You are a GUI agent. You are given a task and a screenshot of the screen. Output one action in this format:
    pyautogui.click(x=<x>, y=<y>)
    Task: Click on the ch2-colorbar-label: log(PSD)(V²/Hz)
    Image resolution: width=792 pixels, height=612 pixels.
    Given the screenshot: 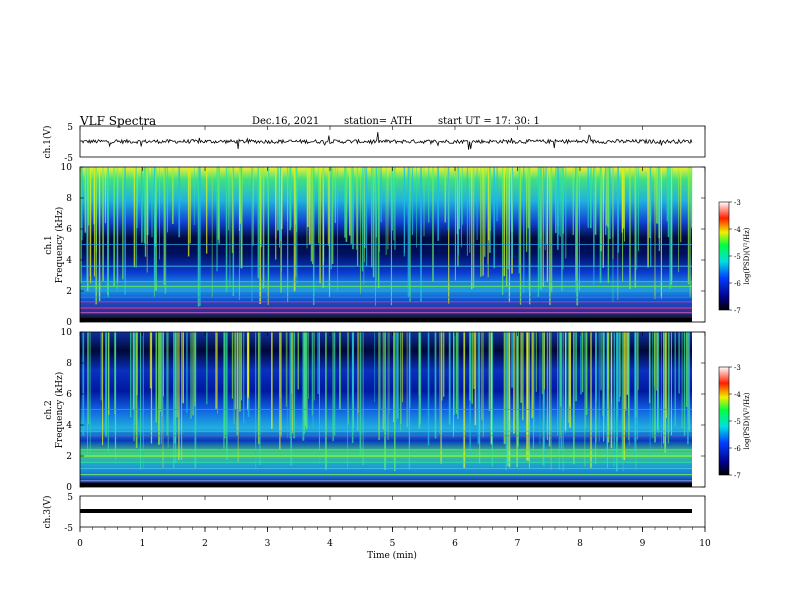 What is the action you would take?
    pyautogui.click(x=747, y=420)
    